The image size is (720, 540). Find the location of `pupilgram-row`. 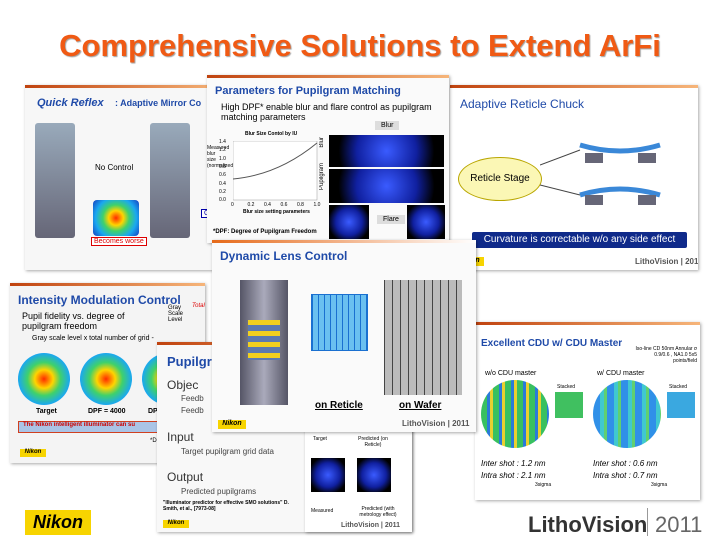

pupilgram-row is located at coordinates (386, 151).